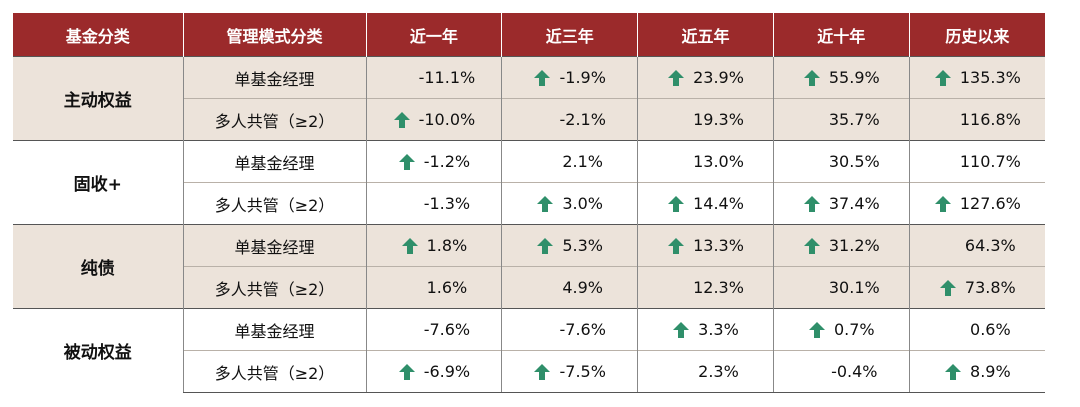 The height and width of the screenshot is (407, 1080). What do you see at coordinates (990, 119) in the screenshot?
I see `return-value-text: 116.8%` at bounding box center [990, 119].